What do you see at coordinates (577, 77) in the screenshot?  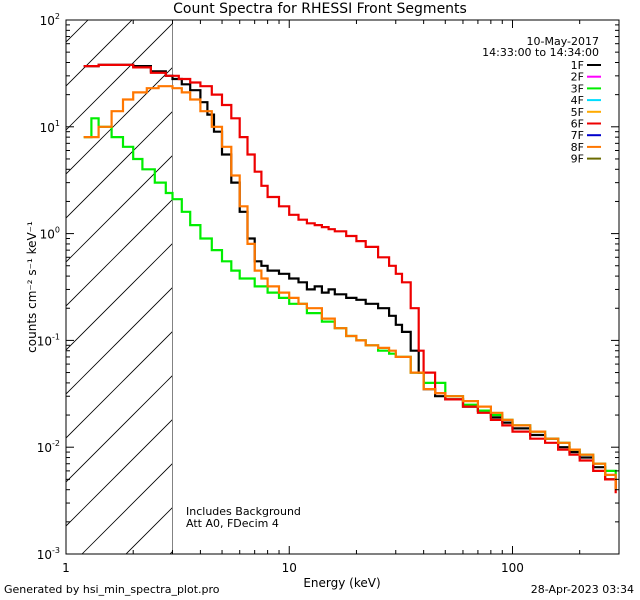 I see `legend-label-2F: 2F` at bounding box center [577, 77].